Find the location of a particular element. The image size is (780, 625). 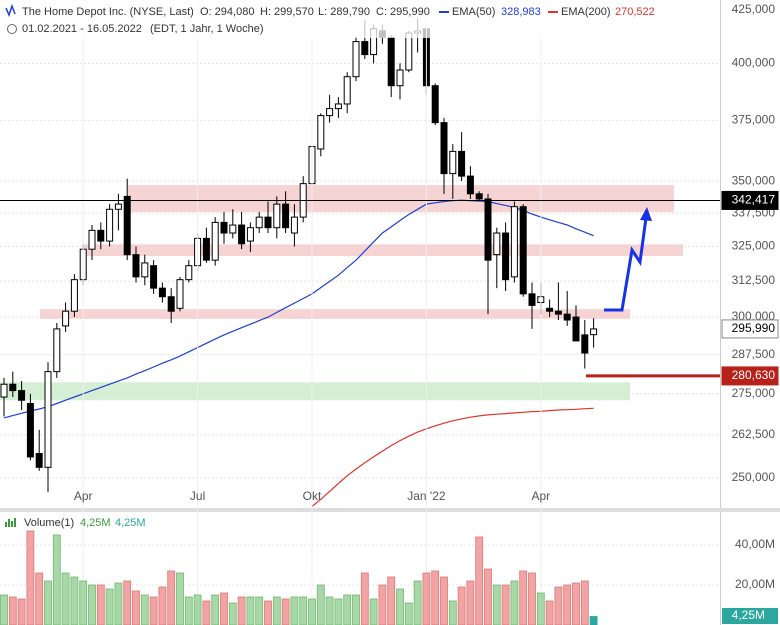

x-tick-label: Jan '22 is located at coordinates (426, 496).